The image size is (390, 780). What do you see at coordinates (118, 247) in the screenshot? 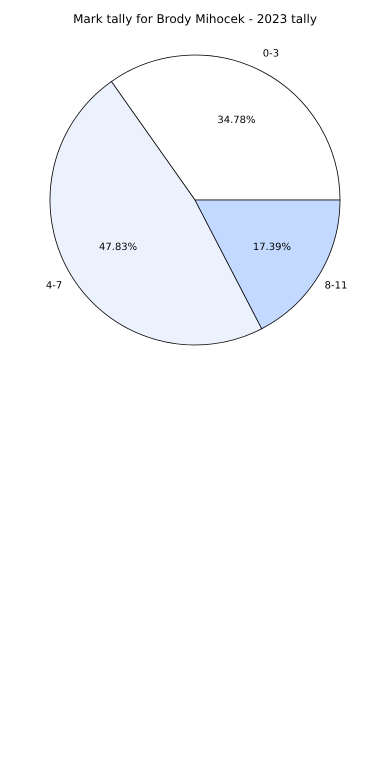
I see `data-label: 47.83%` at bounding box center [118, 247].